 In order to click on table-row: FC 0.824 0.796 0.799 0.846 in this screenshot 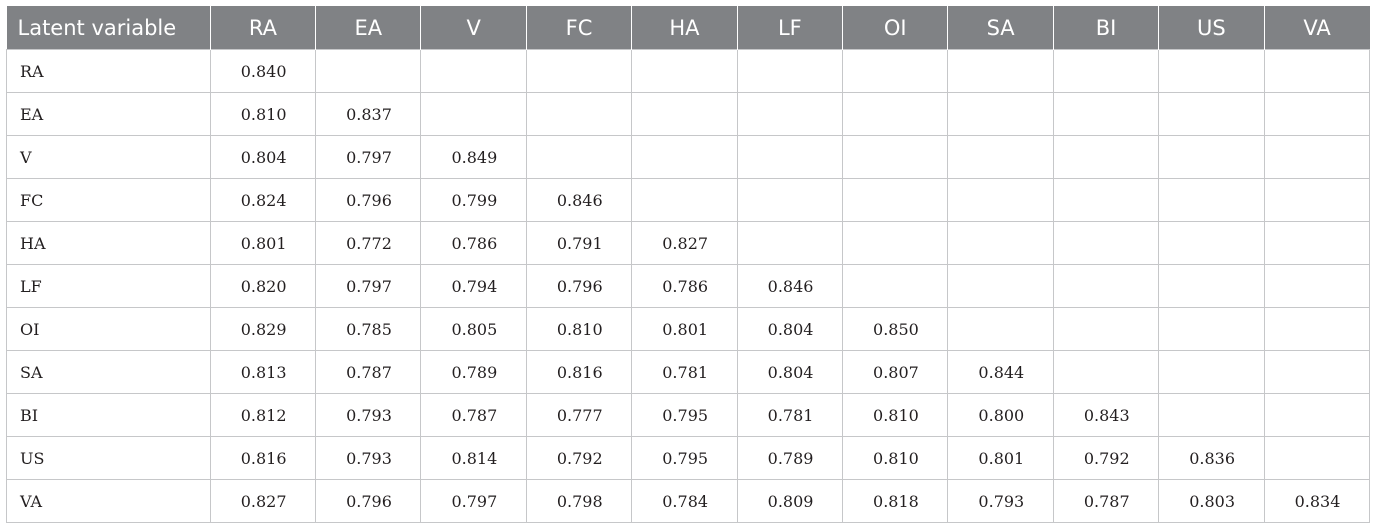, I will do `click(688, 200)`.